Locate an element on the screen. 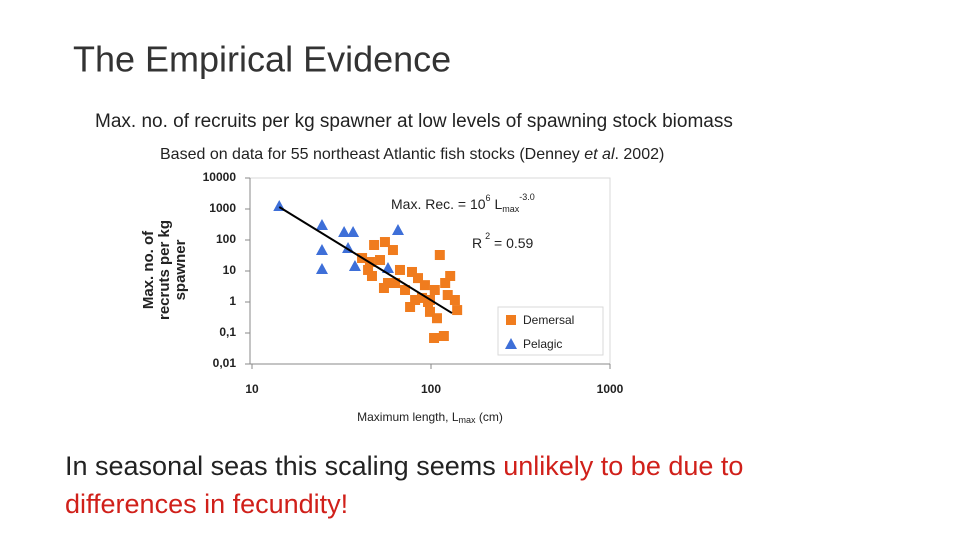  conclusion-part: In seasonal seas this scaling seems is located at coordinates (284, 466).